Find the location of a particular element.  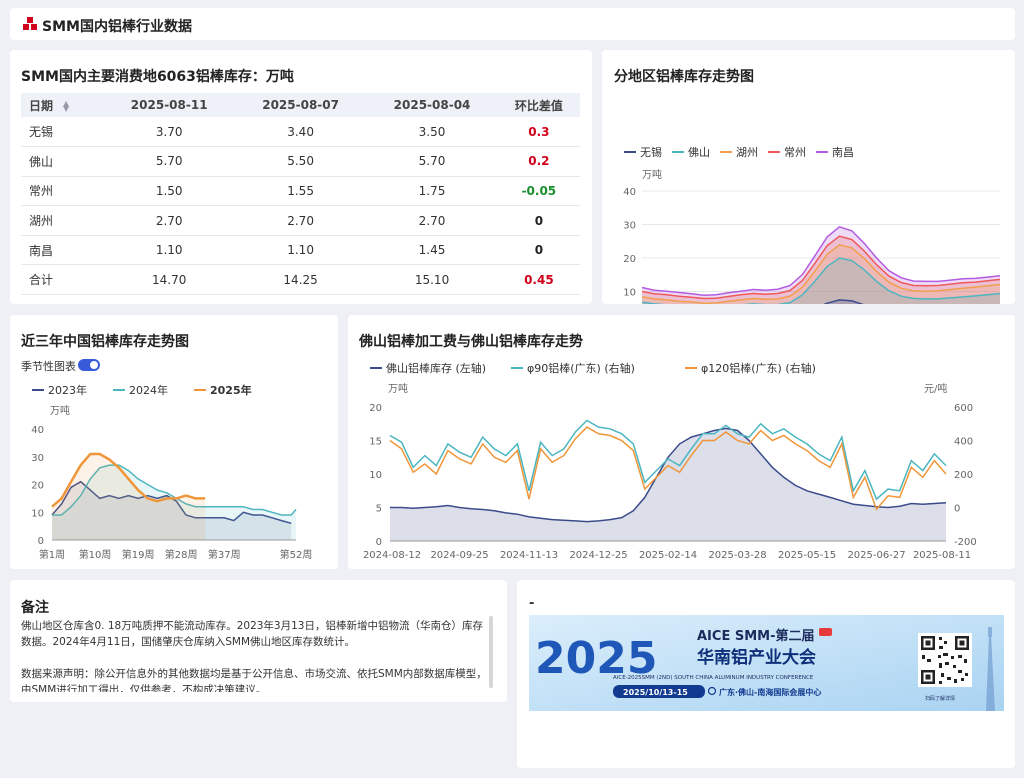

col-header: 2025-08-04 is located at coordinates (432, 105).